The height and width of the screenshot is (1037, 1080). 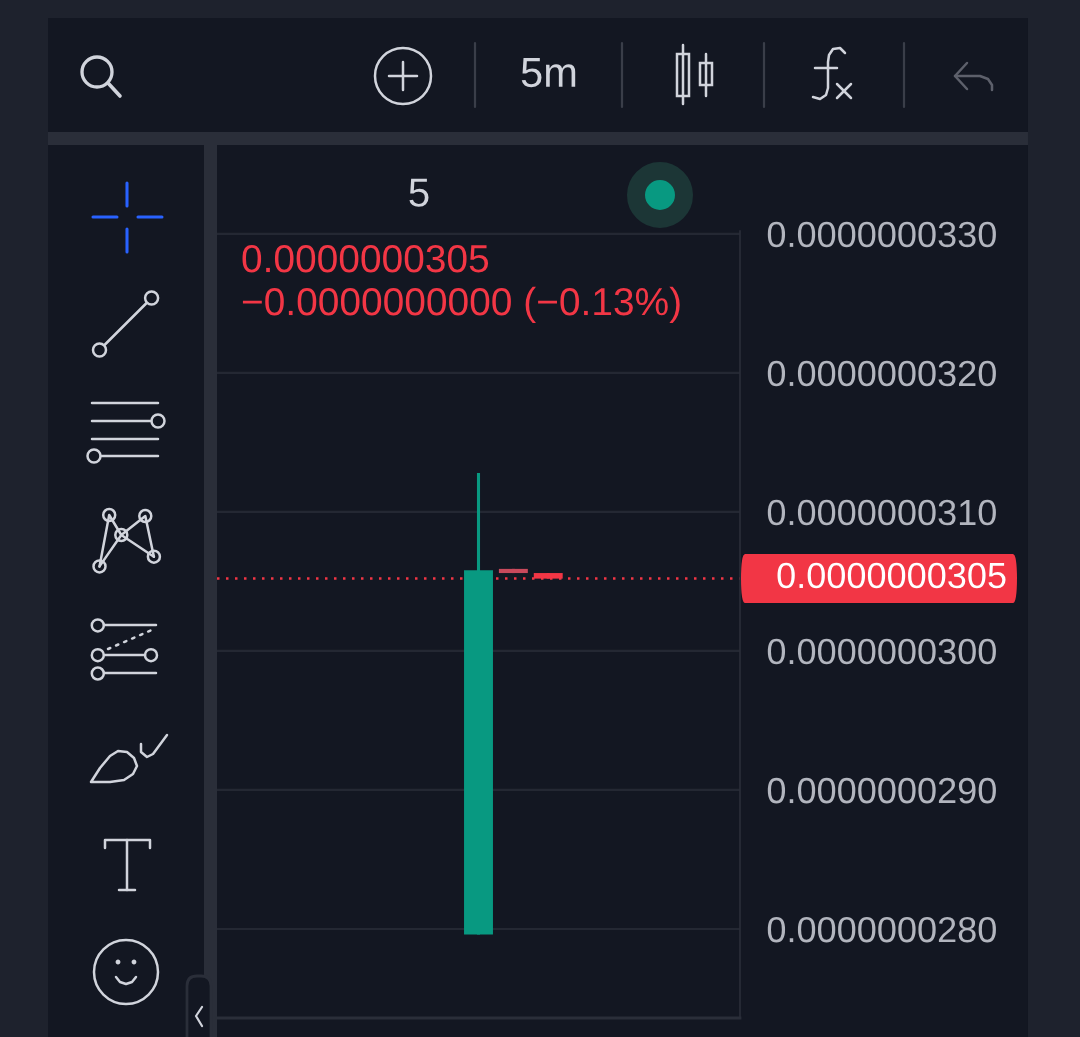 What do you see at coordinates (881, 512) in the screenshot?
I see `y-tick-label: 0.0000000310` at bounding box center [881, 512].